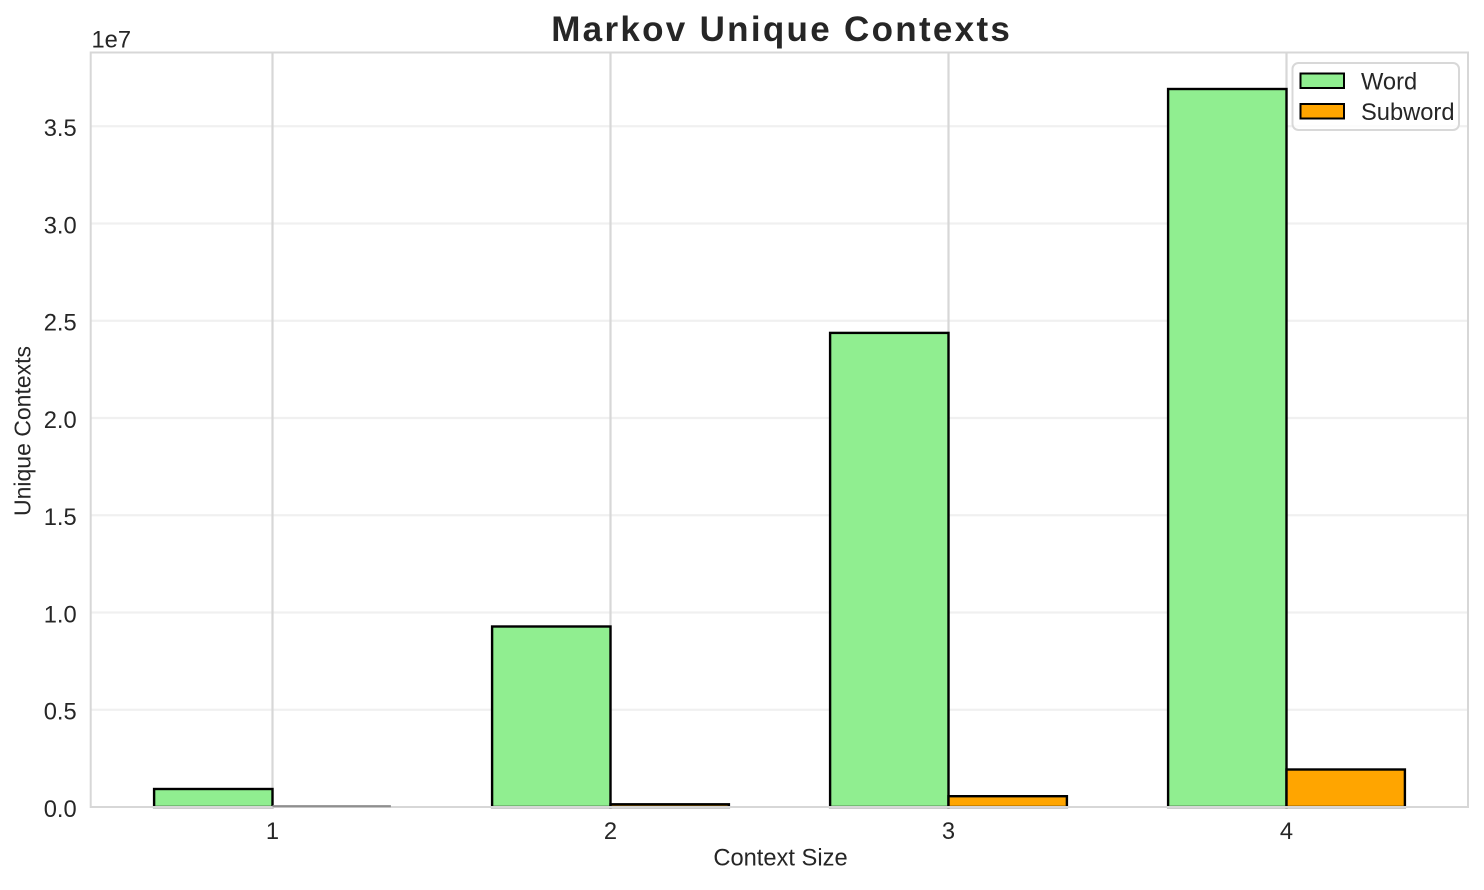 This screenshot has width=1484, height=890. What do you see at coordinates (1408, 113) in the screenshot?
I see `svg-text: Subword` at bounding box center [1408, 113].